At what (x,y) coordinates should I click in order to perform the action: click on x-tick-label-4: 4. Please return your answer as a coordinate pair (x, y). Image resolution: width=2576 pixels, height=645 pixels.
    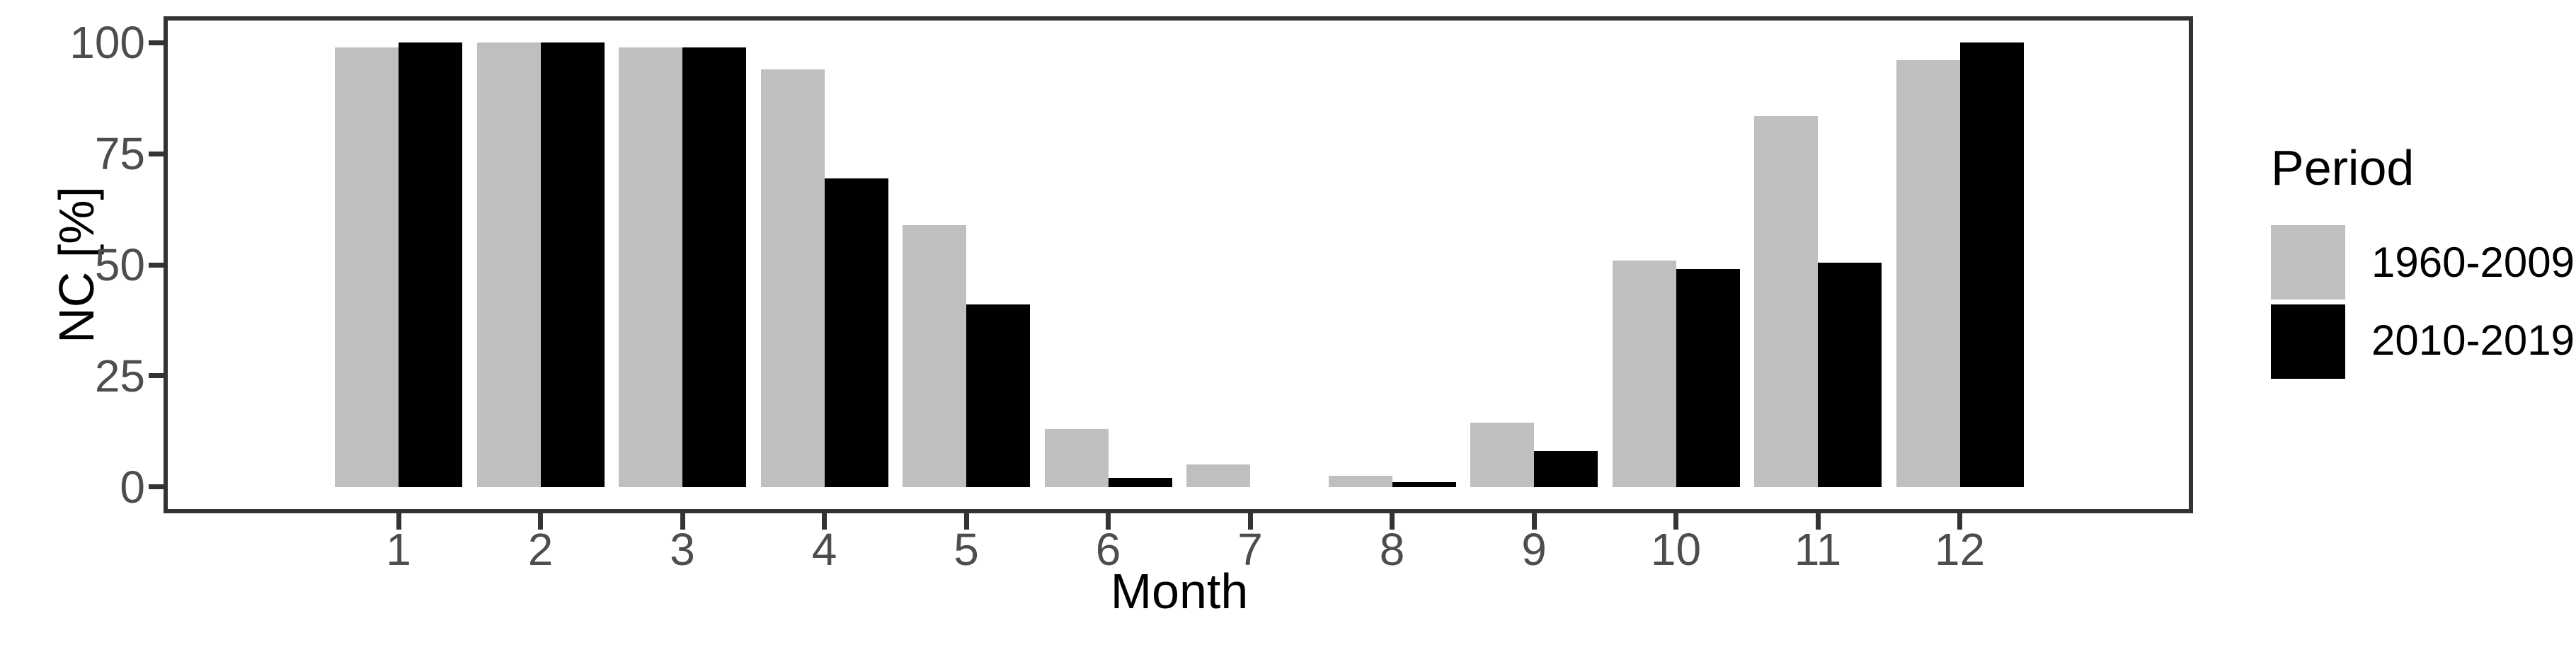
    Looking at the image, I should click on (824, 549).